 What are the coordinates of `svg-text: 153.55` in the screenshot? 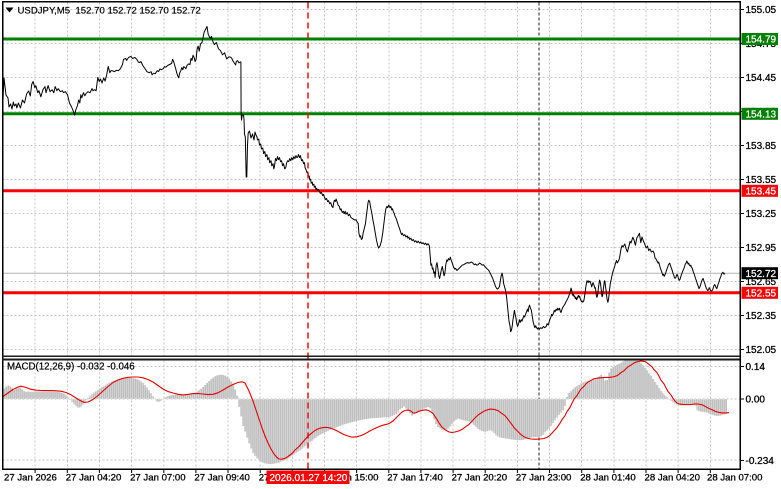 It's located at (761, 180).